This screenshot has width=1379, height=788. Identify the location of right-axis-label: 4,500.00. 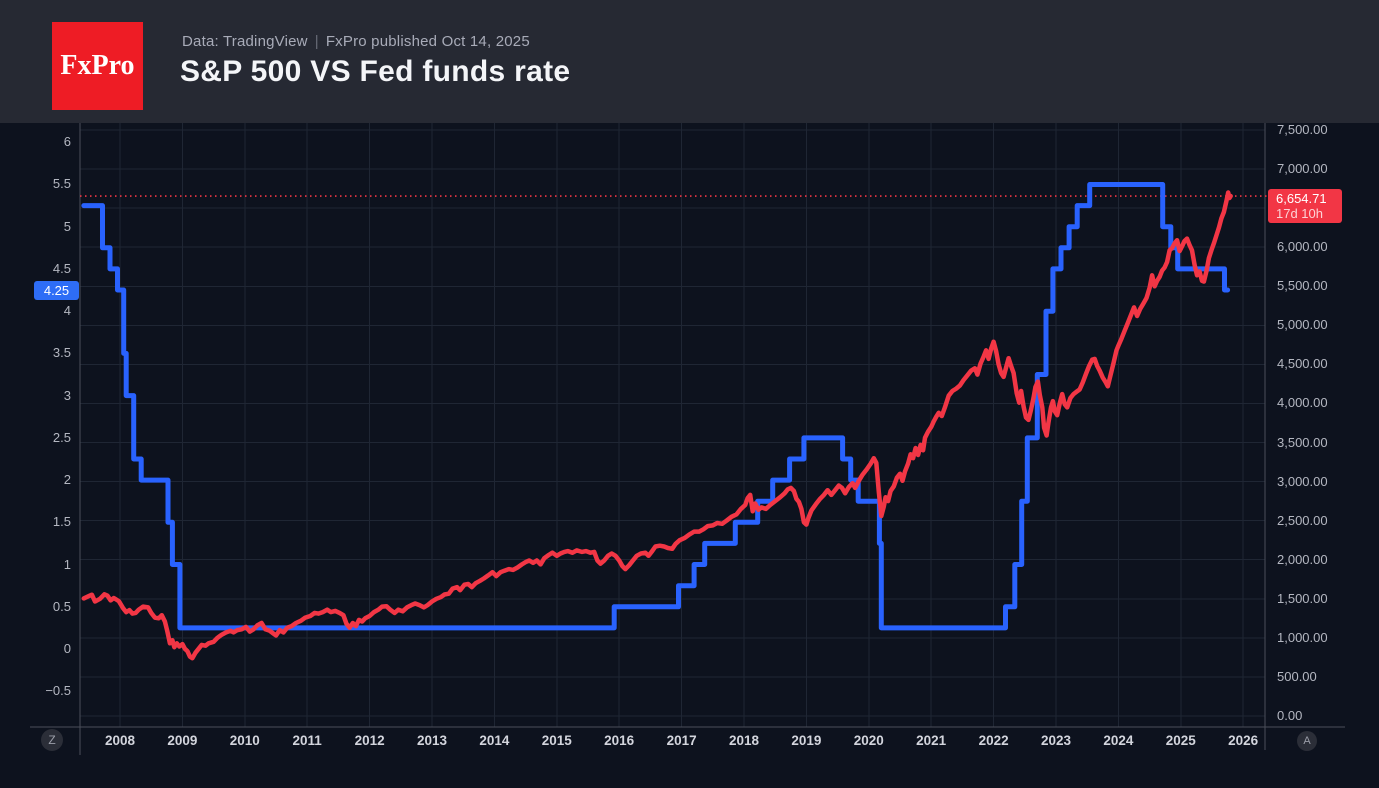
(1302, 364).